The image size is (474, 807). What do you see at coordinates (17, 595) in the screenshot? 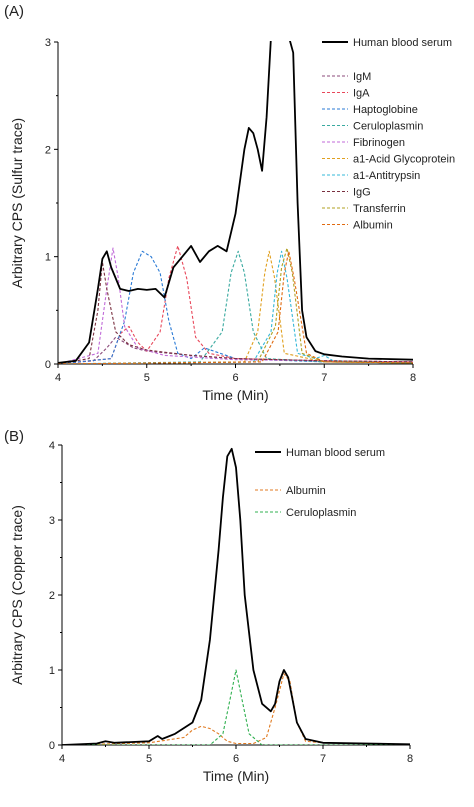
I see `y-axis-title: Arbitrary CPS (Copper trace)` at bounding box center [17, 595].